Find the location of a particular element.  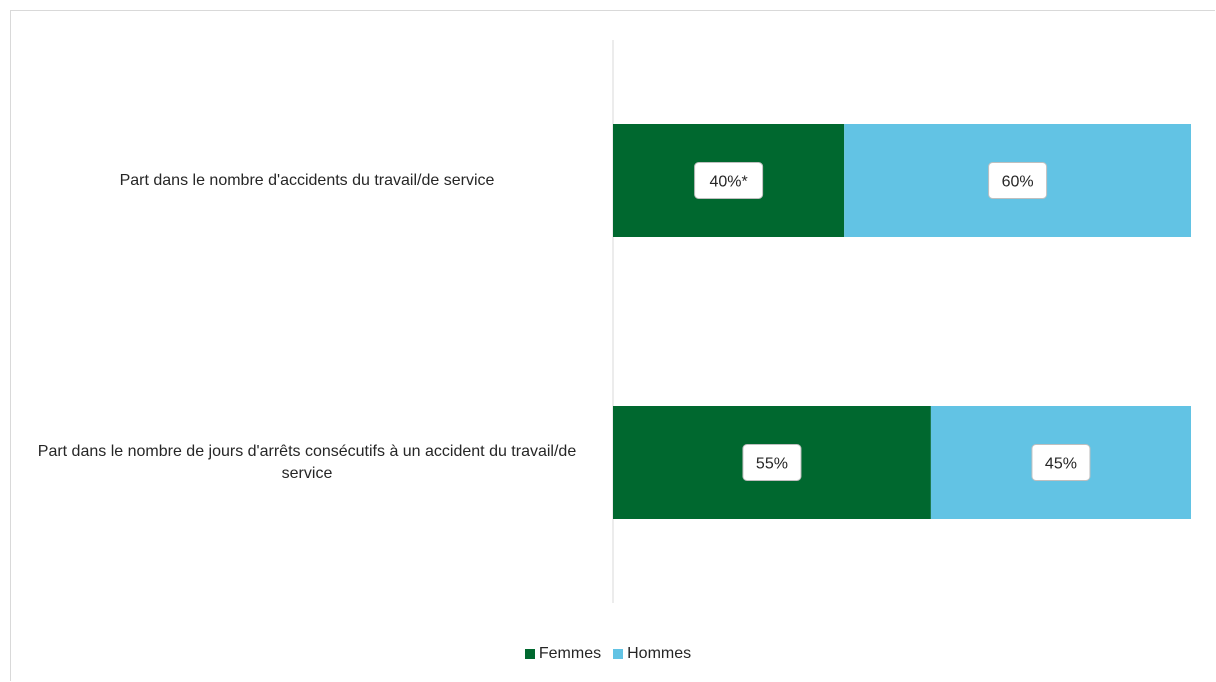

data-label-hommes-1: 45% is located at coordinates (1061, 462).